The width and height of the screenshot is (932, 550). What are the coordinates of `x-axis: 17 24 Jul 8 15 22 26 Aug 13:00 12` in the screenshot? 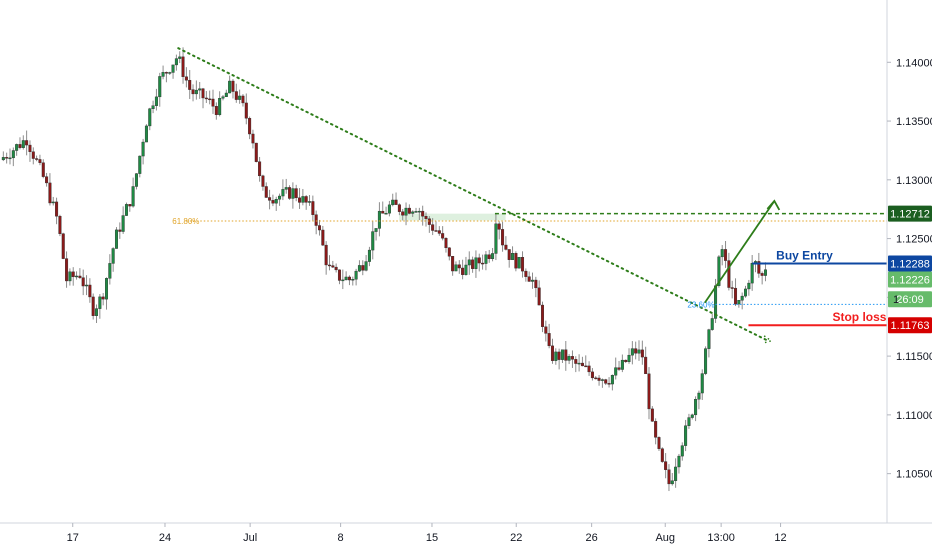 It's located at (427, 533).